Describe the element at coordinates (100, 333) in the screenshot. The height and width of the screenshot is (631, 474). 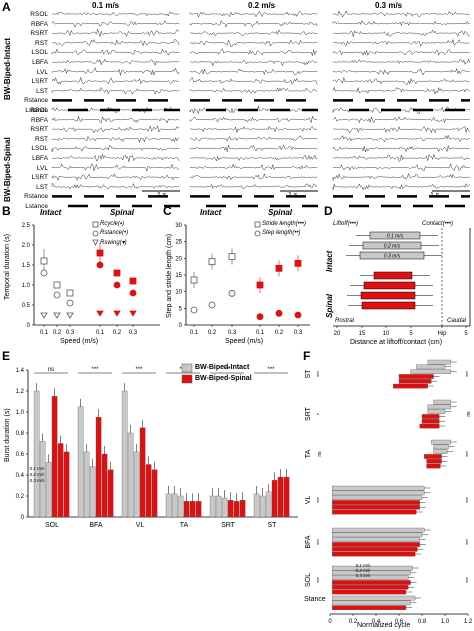
I see `b-xtick-label: 0.1` at that location.